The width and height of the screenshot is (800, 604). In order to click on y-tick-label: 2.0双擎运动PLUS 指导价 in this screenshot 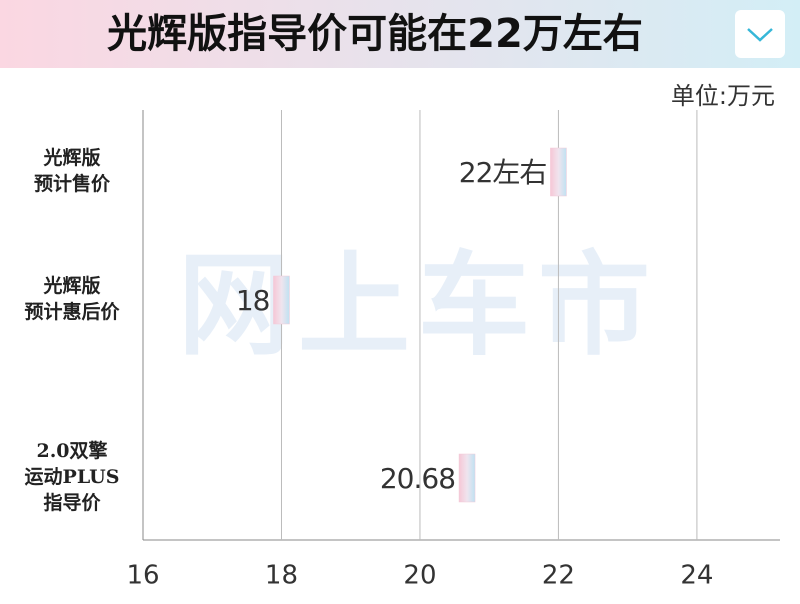, I will do `click(72, 476)`.